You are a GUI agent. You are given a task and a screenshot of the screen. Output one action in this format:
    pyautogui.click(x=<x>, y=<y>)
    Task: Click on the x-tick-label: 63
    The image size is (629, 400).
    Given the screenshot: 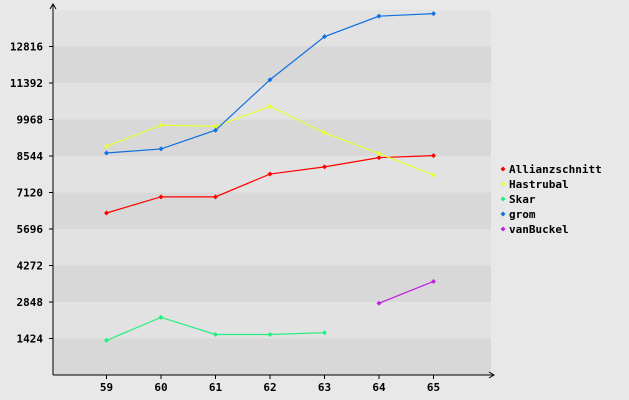 What is the action you would take?
    pyautogui.click(x=324, y=387)
    